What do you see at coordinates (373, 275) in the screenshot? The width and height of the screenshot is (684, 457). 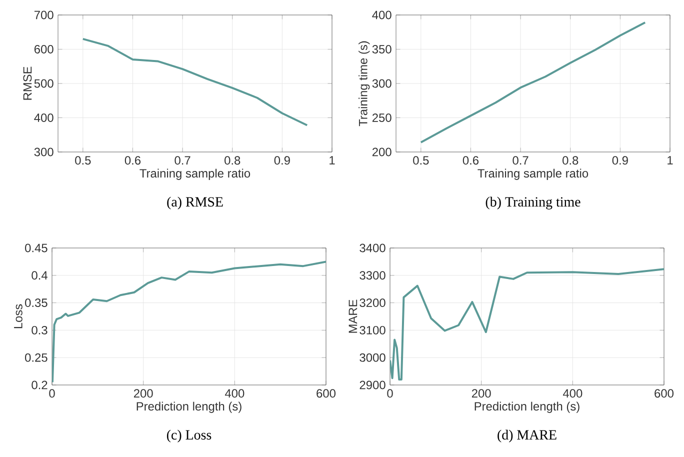 I see `y-tick-label: 3300` at bounding box center [373, 275].